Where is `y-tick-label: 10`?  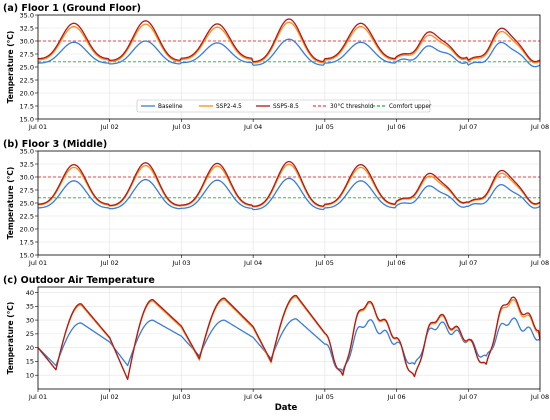
y-tick-label: 10 is located at coordinates (30, 376).